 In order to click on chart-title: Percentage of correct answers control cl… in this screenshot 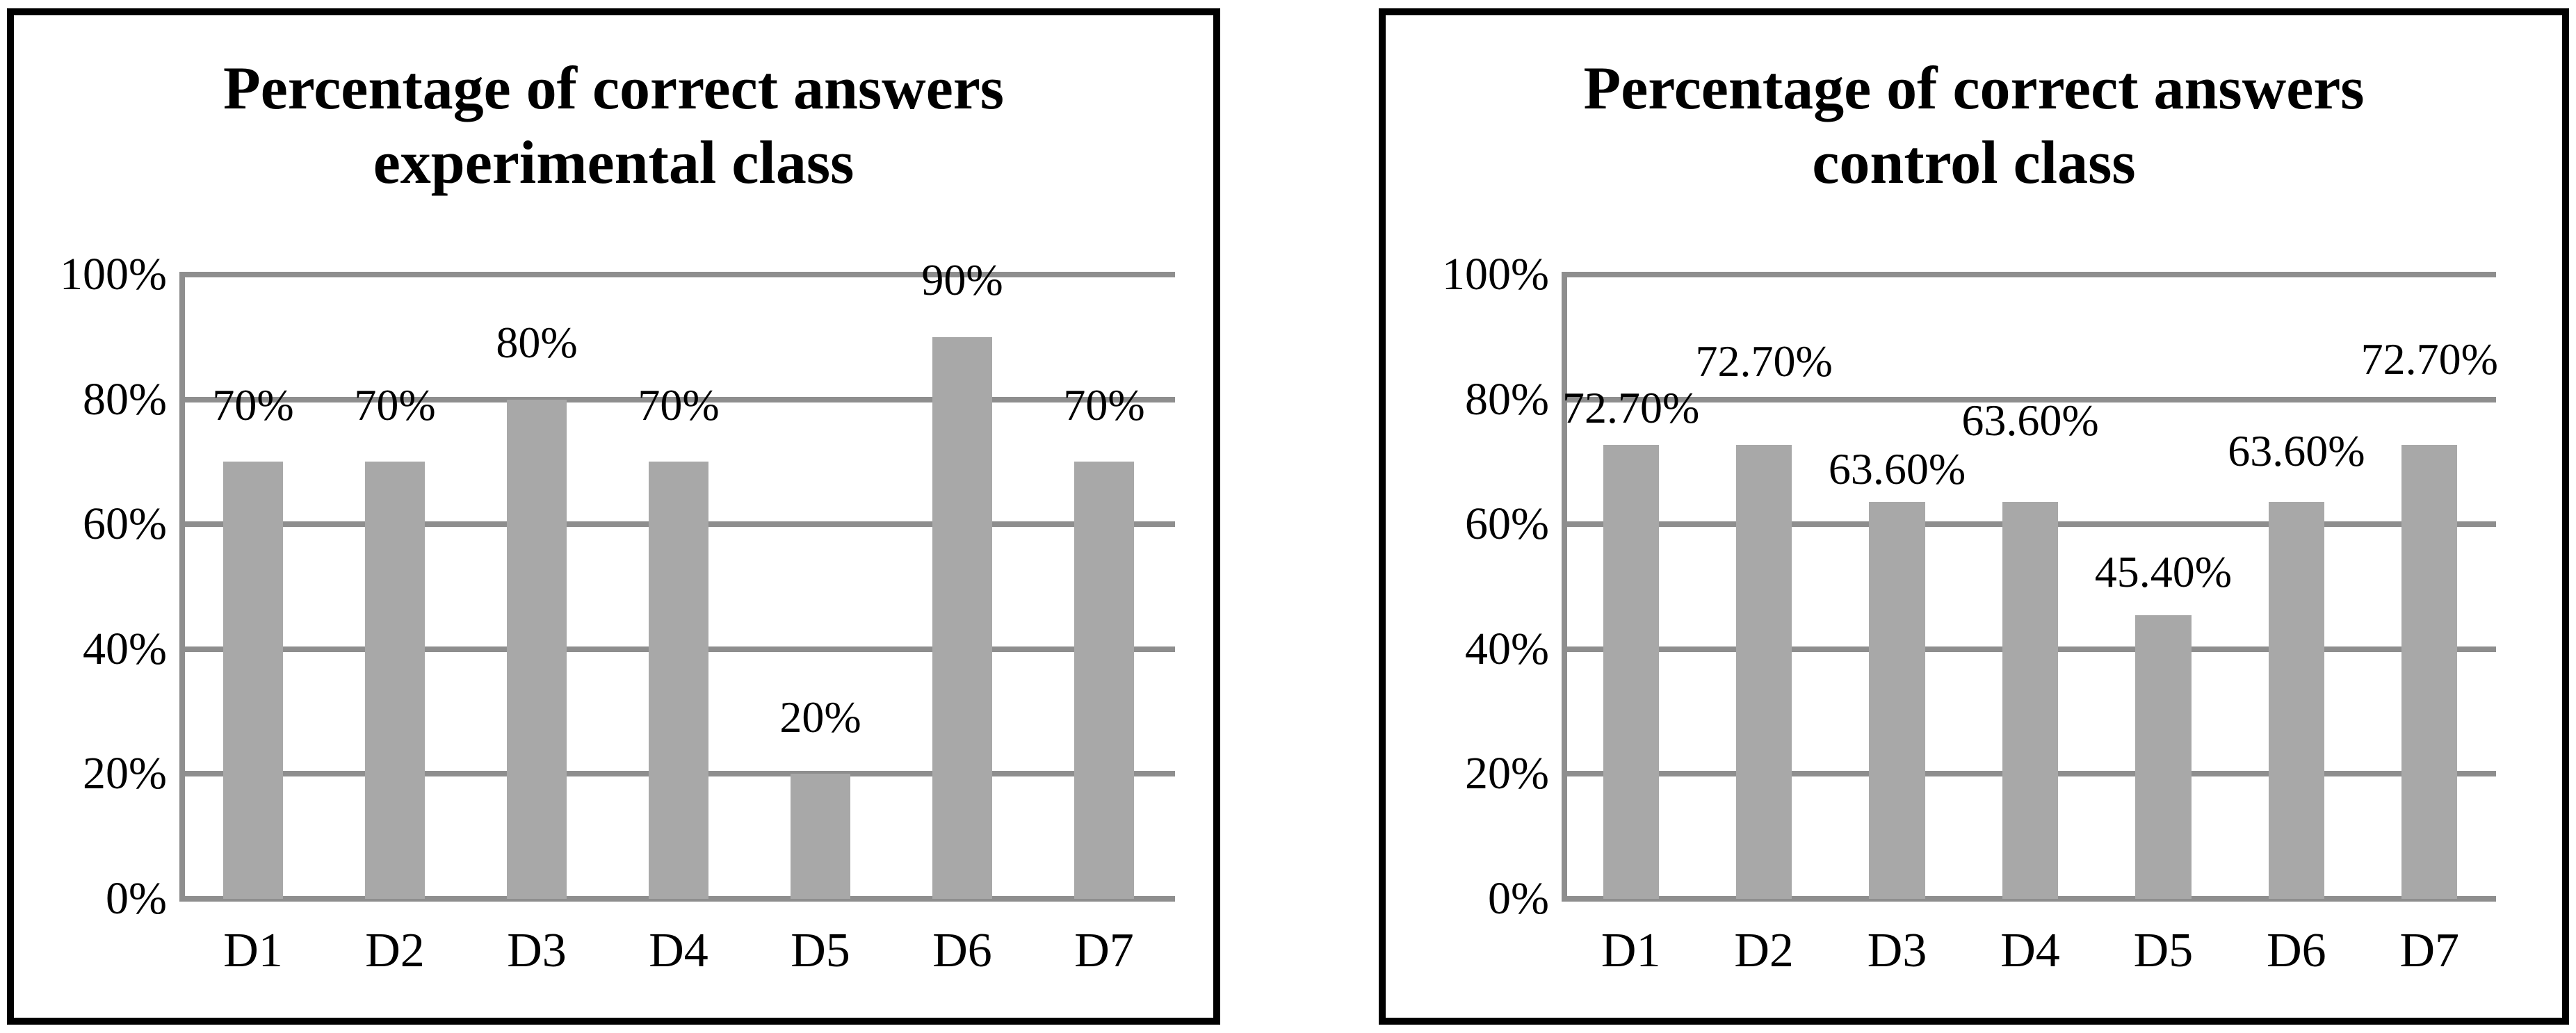, I will do `click(1974, 125)`.